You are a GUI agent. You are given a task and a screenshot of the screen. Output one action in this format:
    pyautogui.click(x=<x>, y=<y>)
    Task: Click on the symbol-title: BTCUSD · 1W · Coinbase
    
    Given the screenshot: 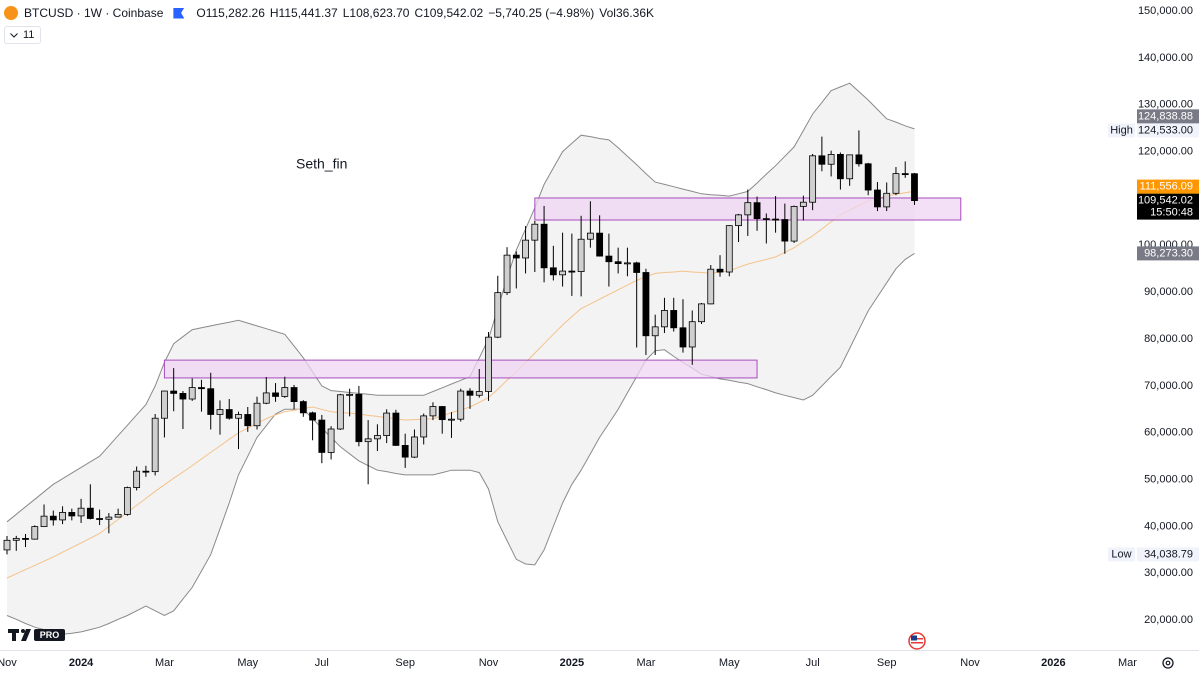 What is the action you would take?
    pyautogui.click(x=94, y=13)
    